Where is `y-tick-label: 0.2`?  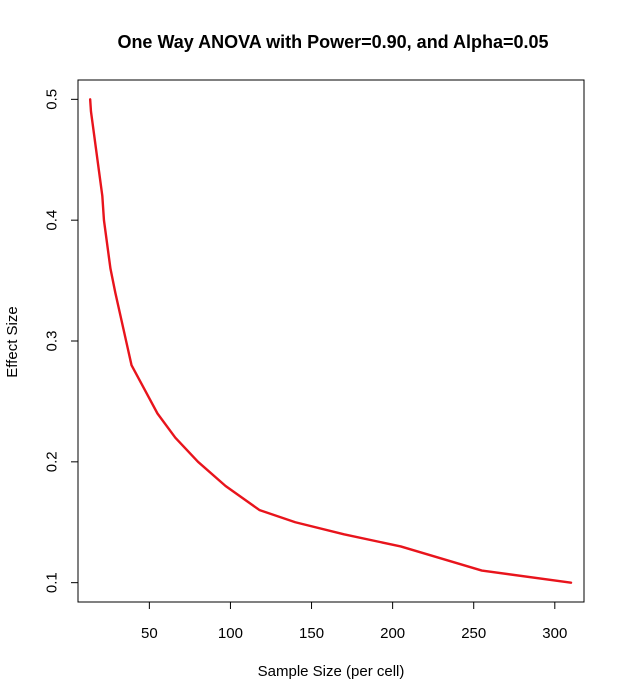 y-tick-label: 0.2 is located at coordinates (52, 461).